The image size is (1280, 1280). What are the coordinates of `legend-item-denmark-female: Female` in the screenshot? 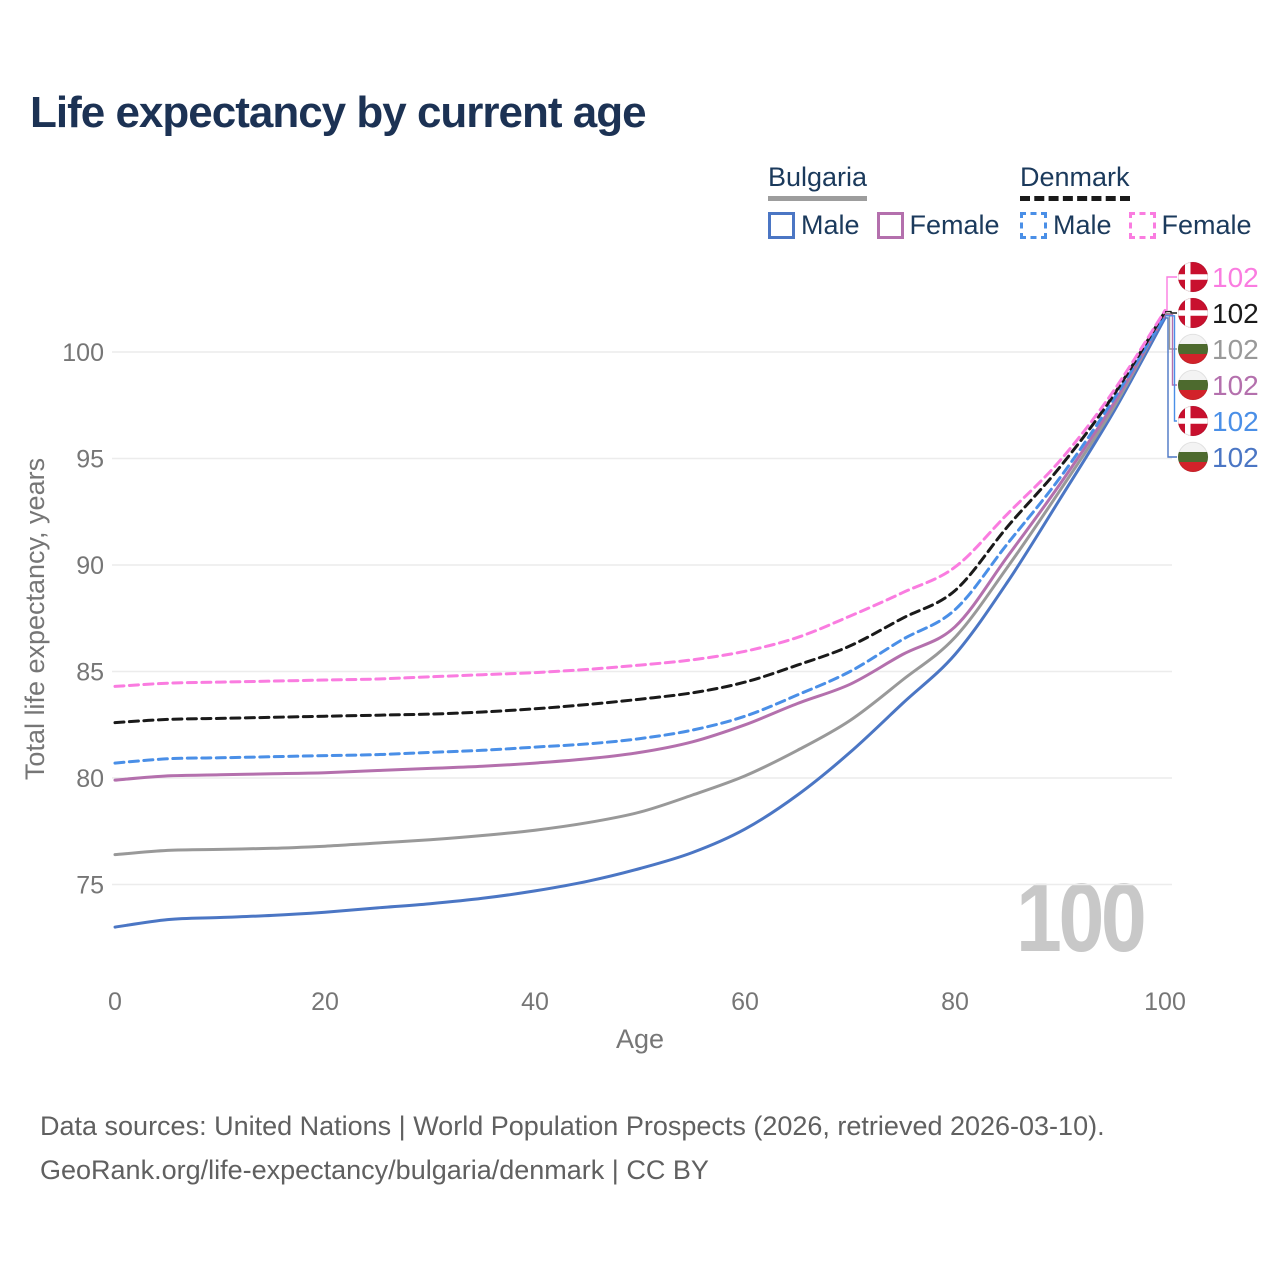 It's located at (1190, 225).